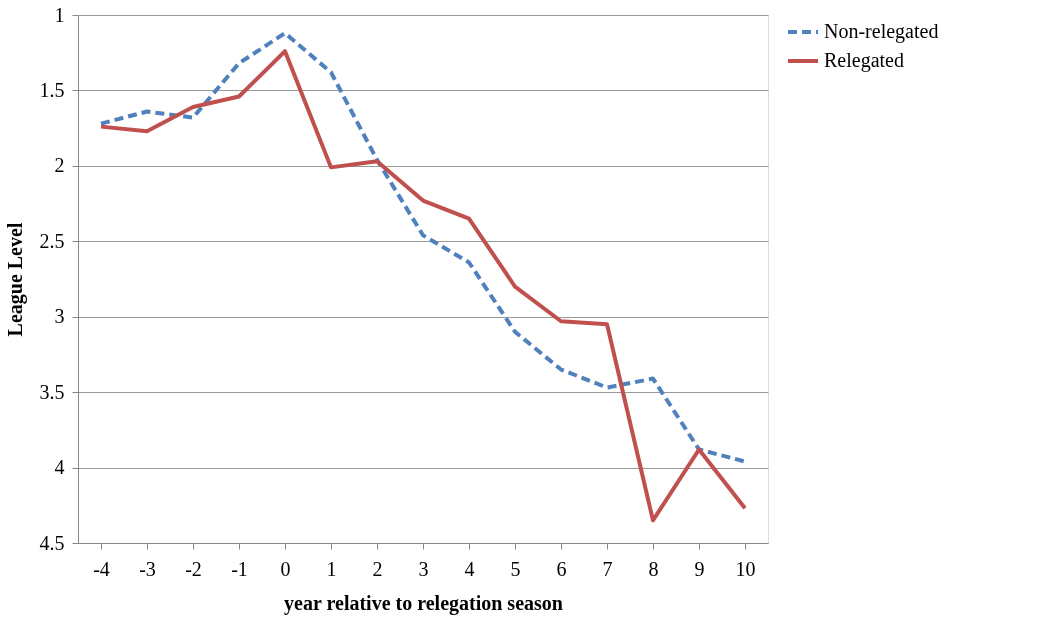  Describe the element at coordinates (59, 14) in the screenshot. I see `y-tick-label: 1` at that location.